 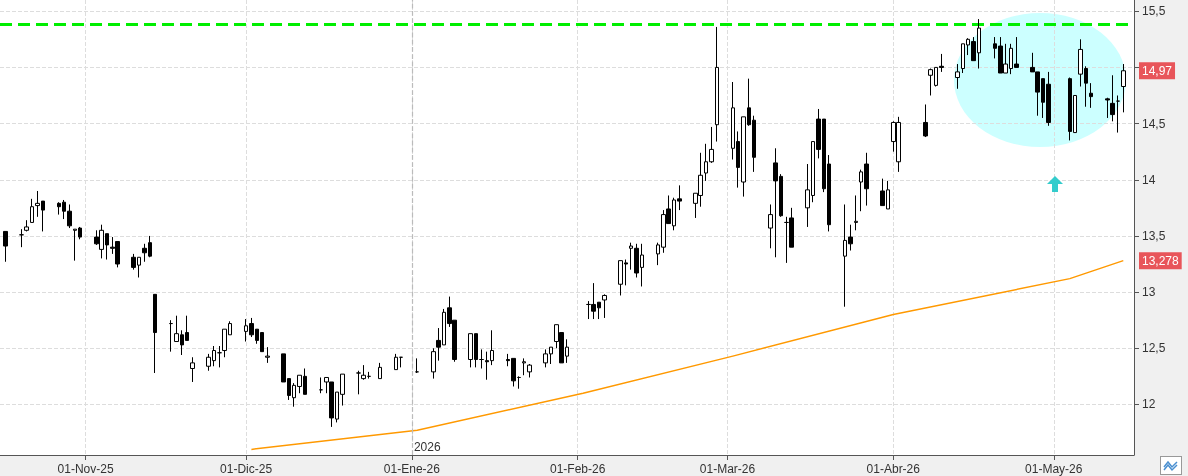 I want to click on y-tick-label: 12,5, so click(x=1154, y=348).